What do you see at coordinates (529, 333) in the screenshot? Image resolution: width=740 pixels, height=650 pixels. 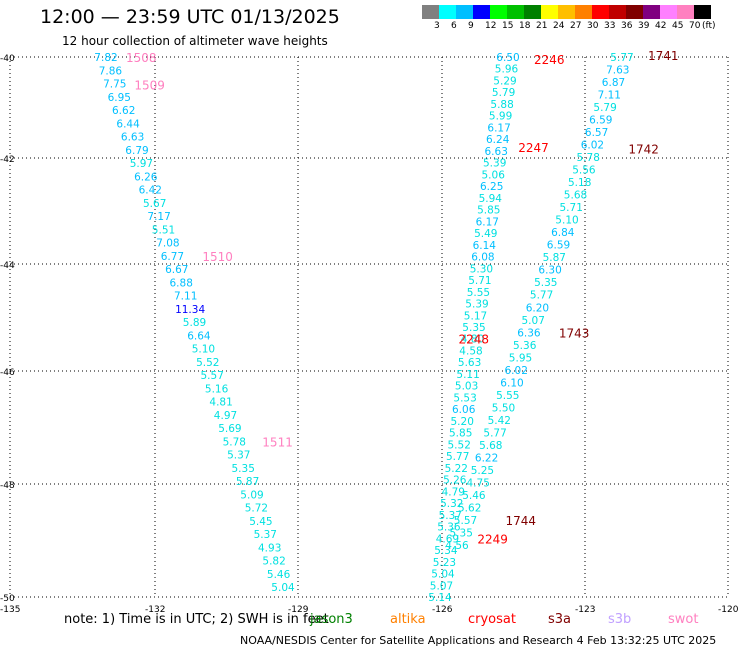 I see `wave-height-value: 6.36` at bounding box center [529, 333].